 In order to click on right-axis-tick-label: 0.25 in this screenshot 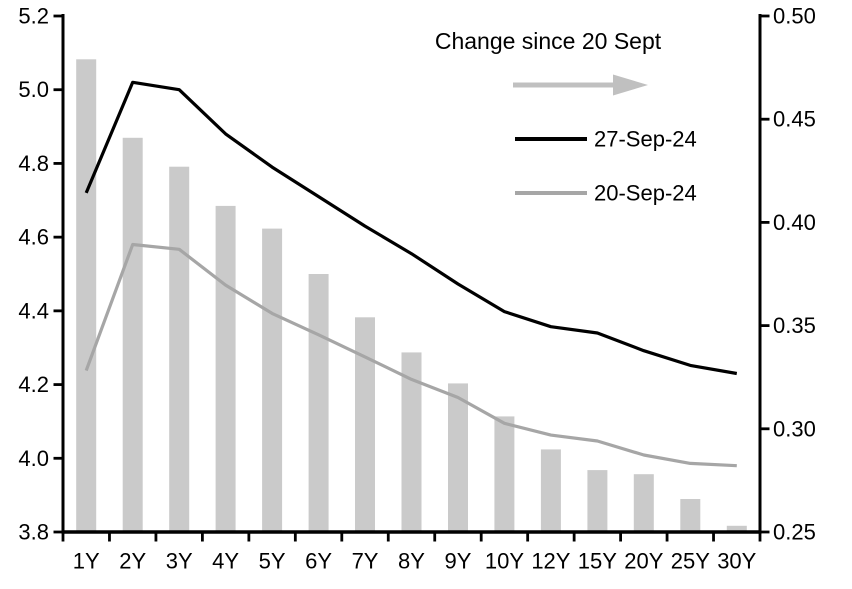, I will do `click(794, 532)`.